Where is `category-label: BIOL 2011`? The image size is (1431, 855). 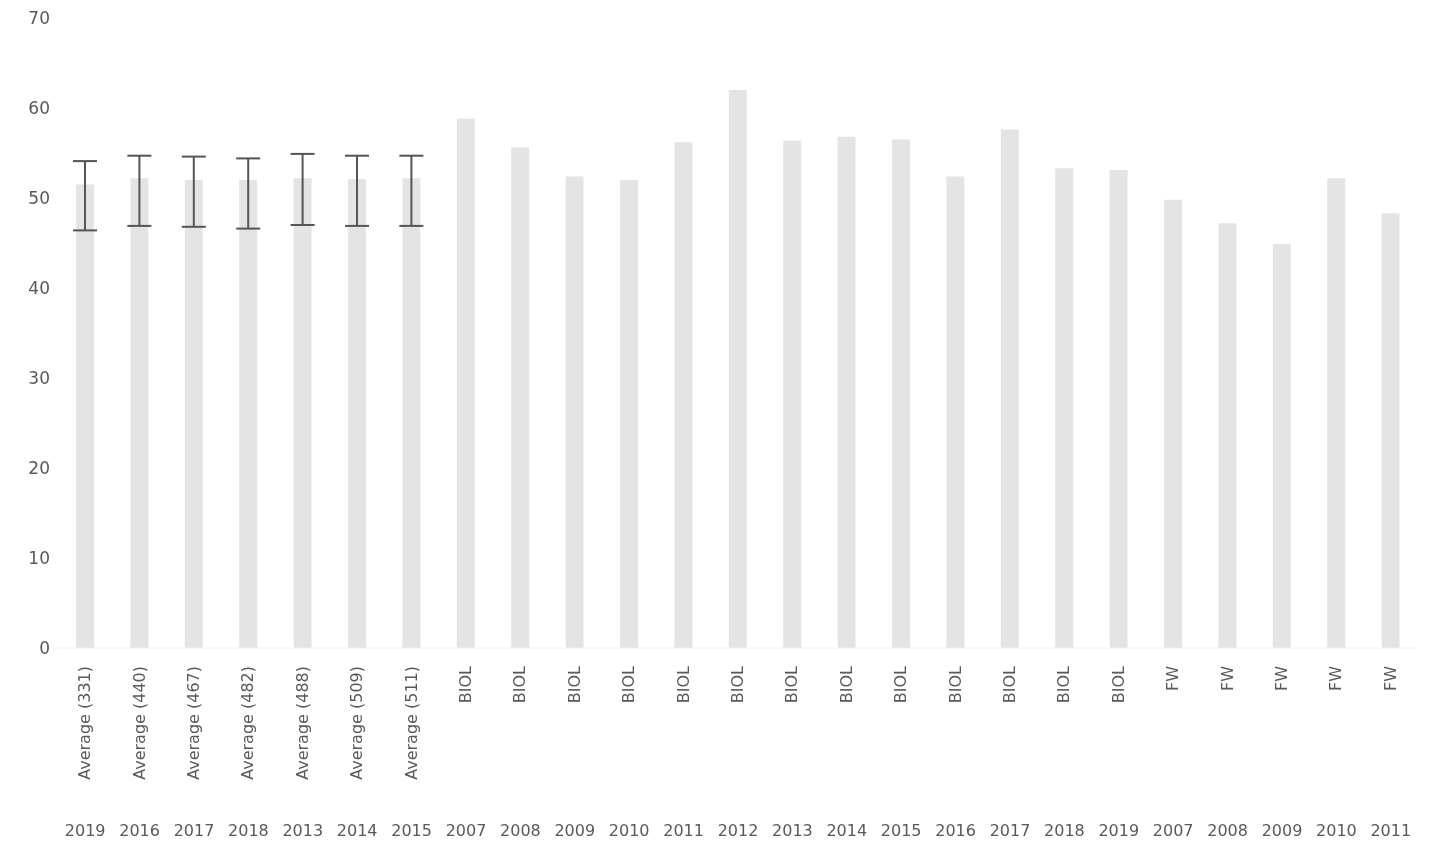
category-label: BIOL 2011 is located at coordinates (683, 753).